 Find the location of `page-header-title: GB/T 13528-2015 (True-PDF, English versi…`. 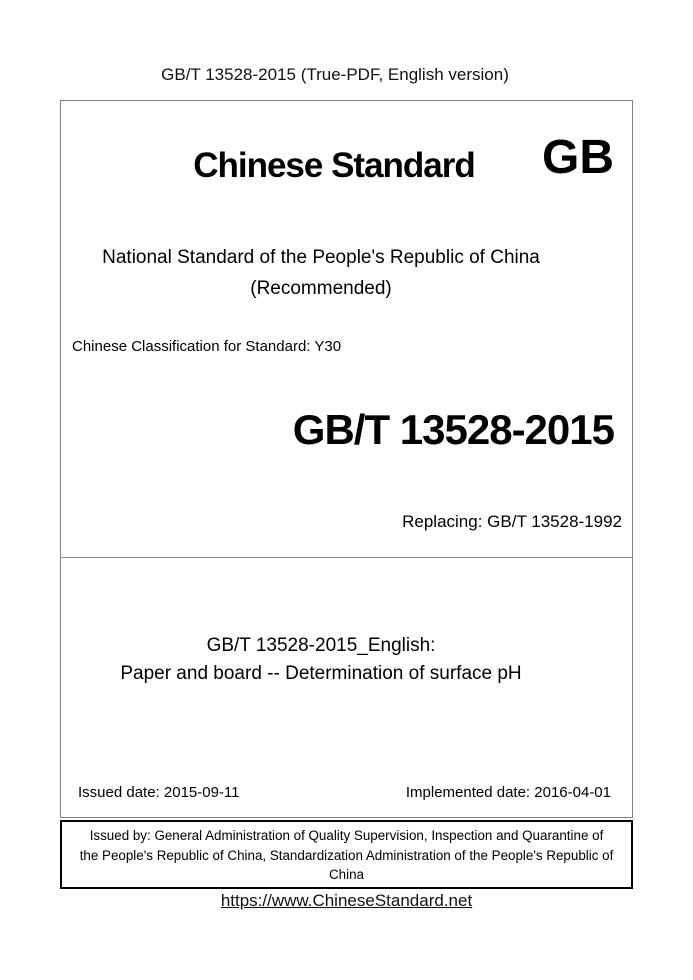

page-header-title: GB/T 13528-2015 (True-PDF, English versi… is located at coordinates (335, 74).